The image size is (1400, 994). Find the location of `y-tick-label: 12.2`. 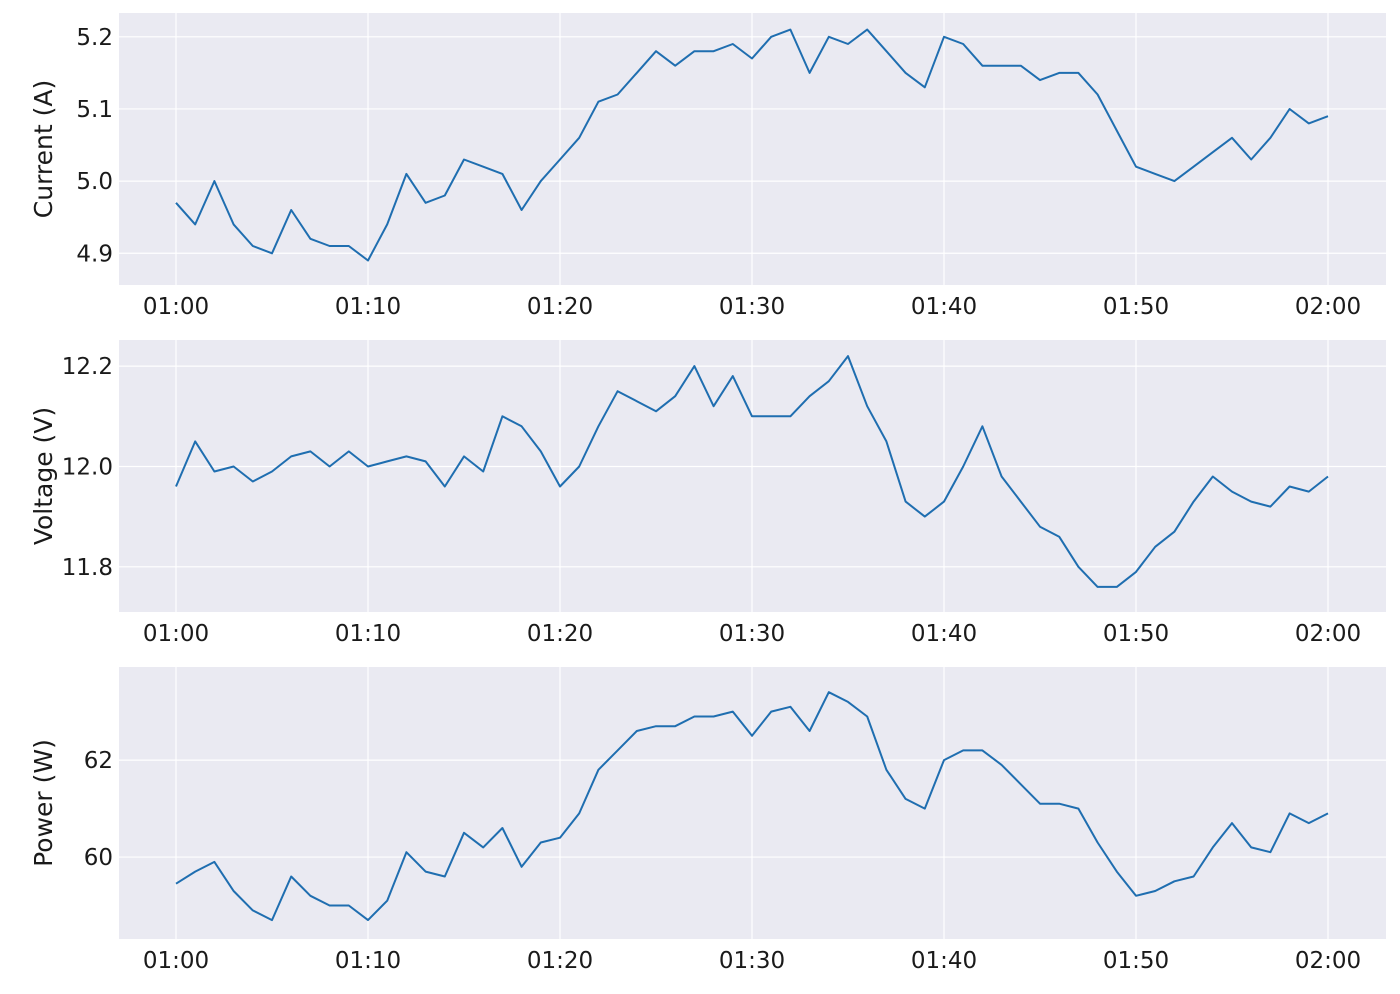

y-tick-label: 12.2 is located at coordinates (87, 367).